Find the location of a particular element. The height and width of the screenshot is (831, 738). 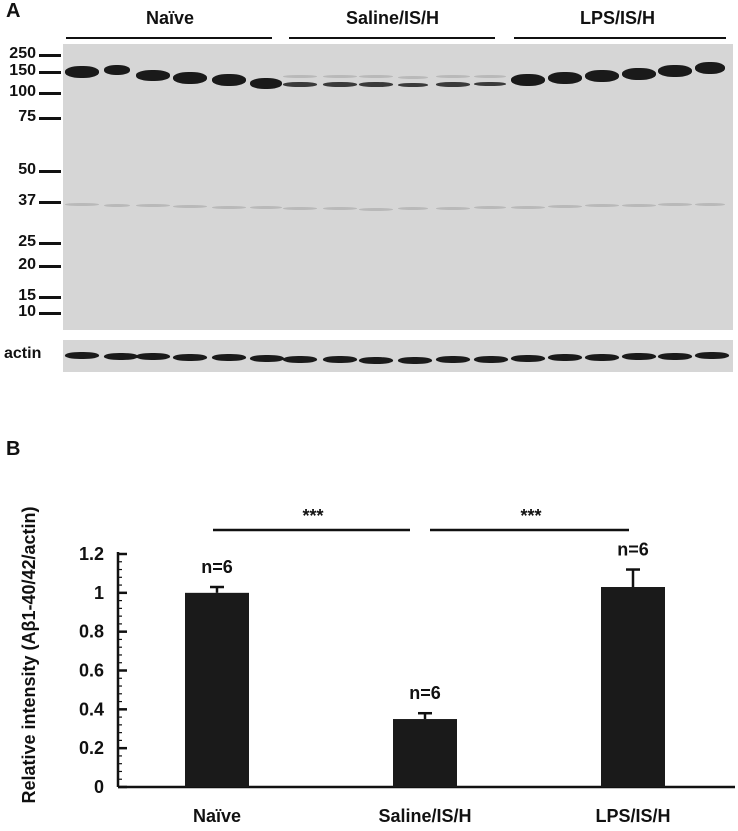

y-tick-label: 0.6 is located at coordinates (91, 671).